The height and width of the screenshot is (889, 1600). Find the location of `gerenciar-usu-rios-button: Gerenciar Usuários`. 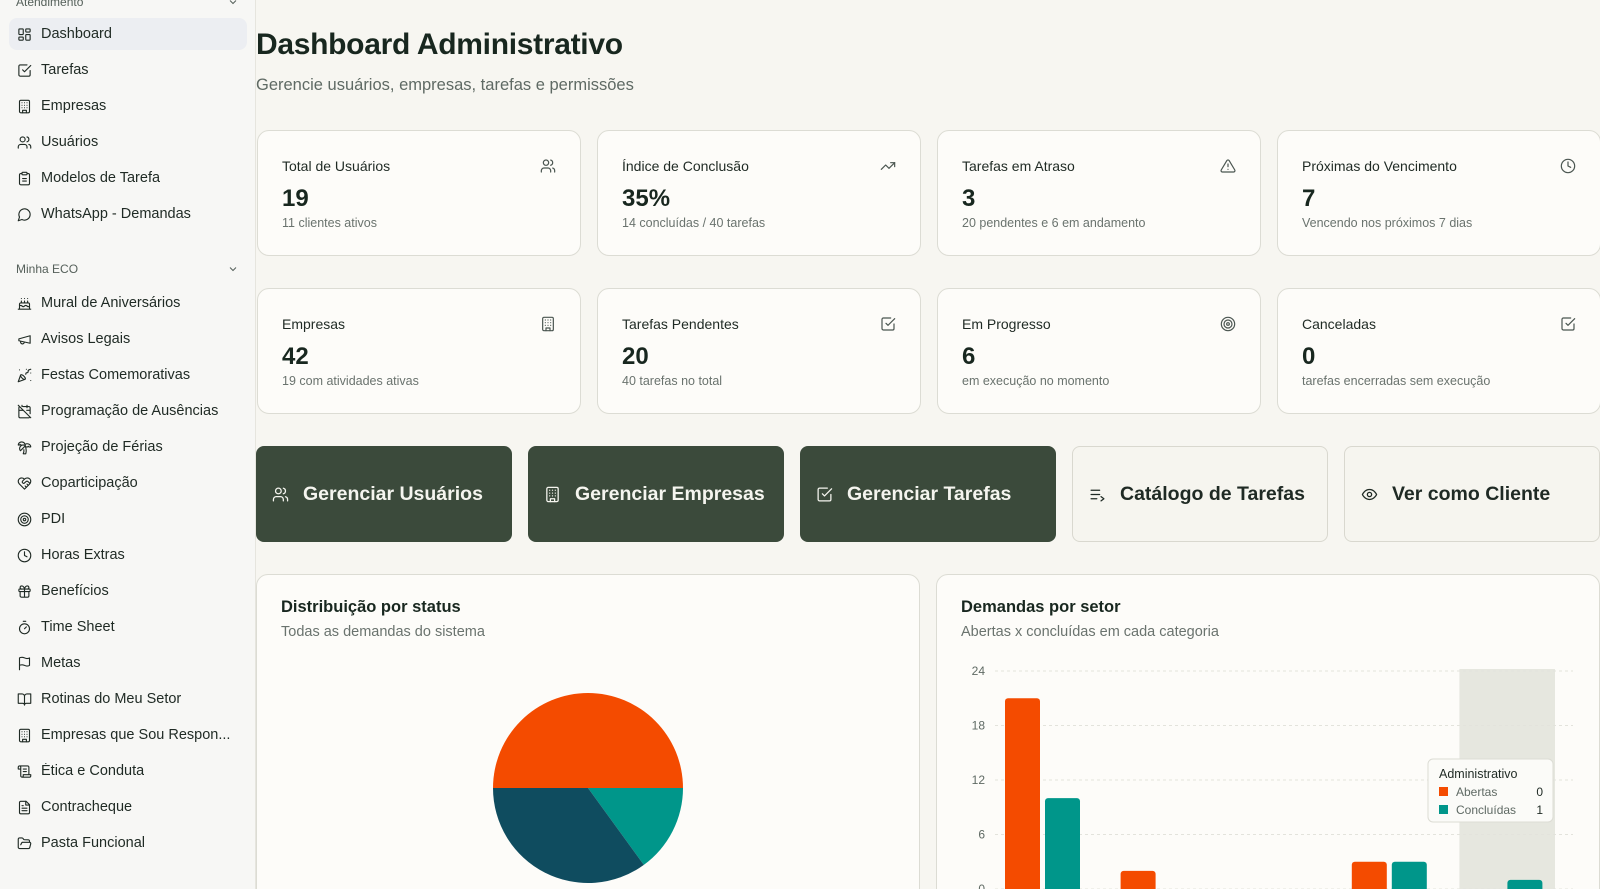

gerenciar-usu-rios-button: Gerenciar Usuários is located at coordinates (384, 494).